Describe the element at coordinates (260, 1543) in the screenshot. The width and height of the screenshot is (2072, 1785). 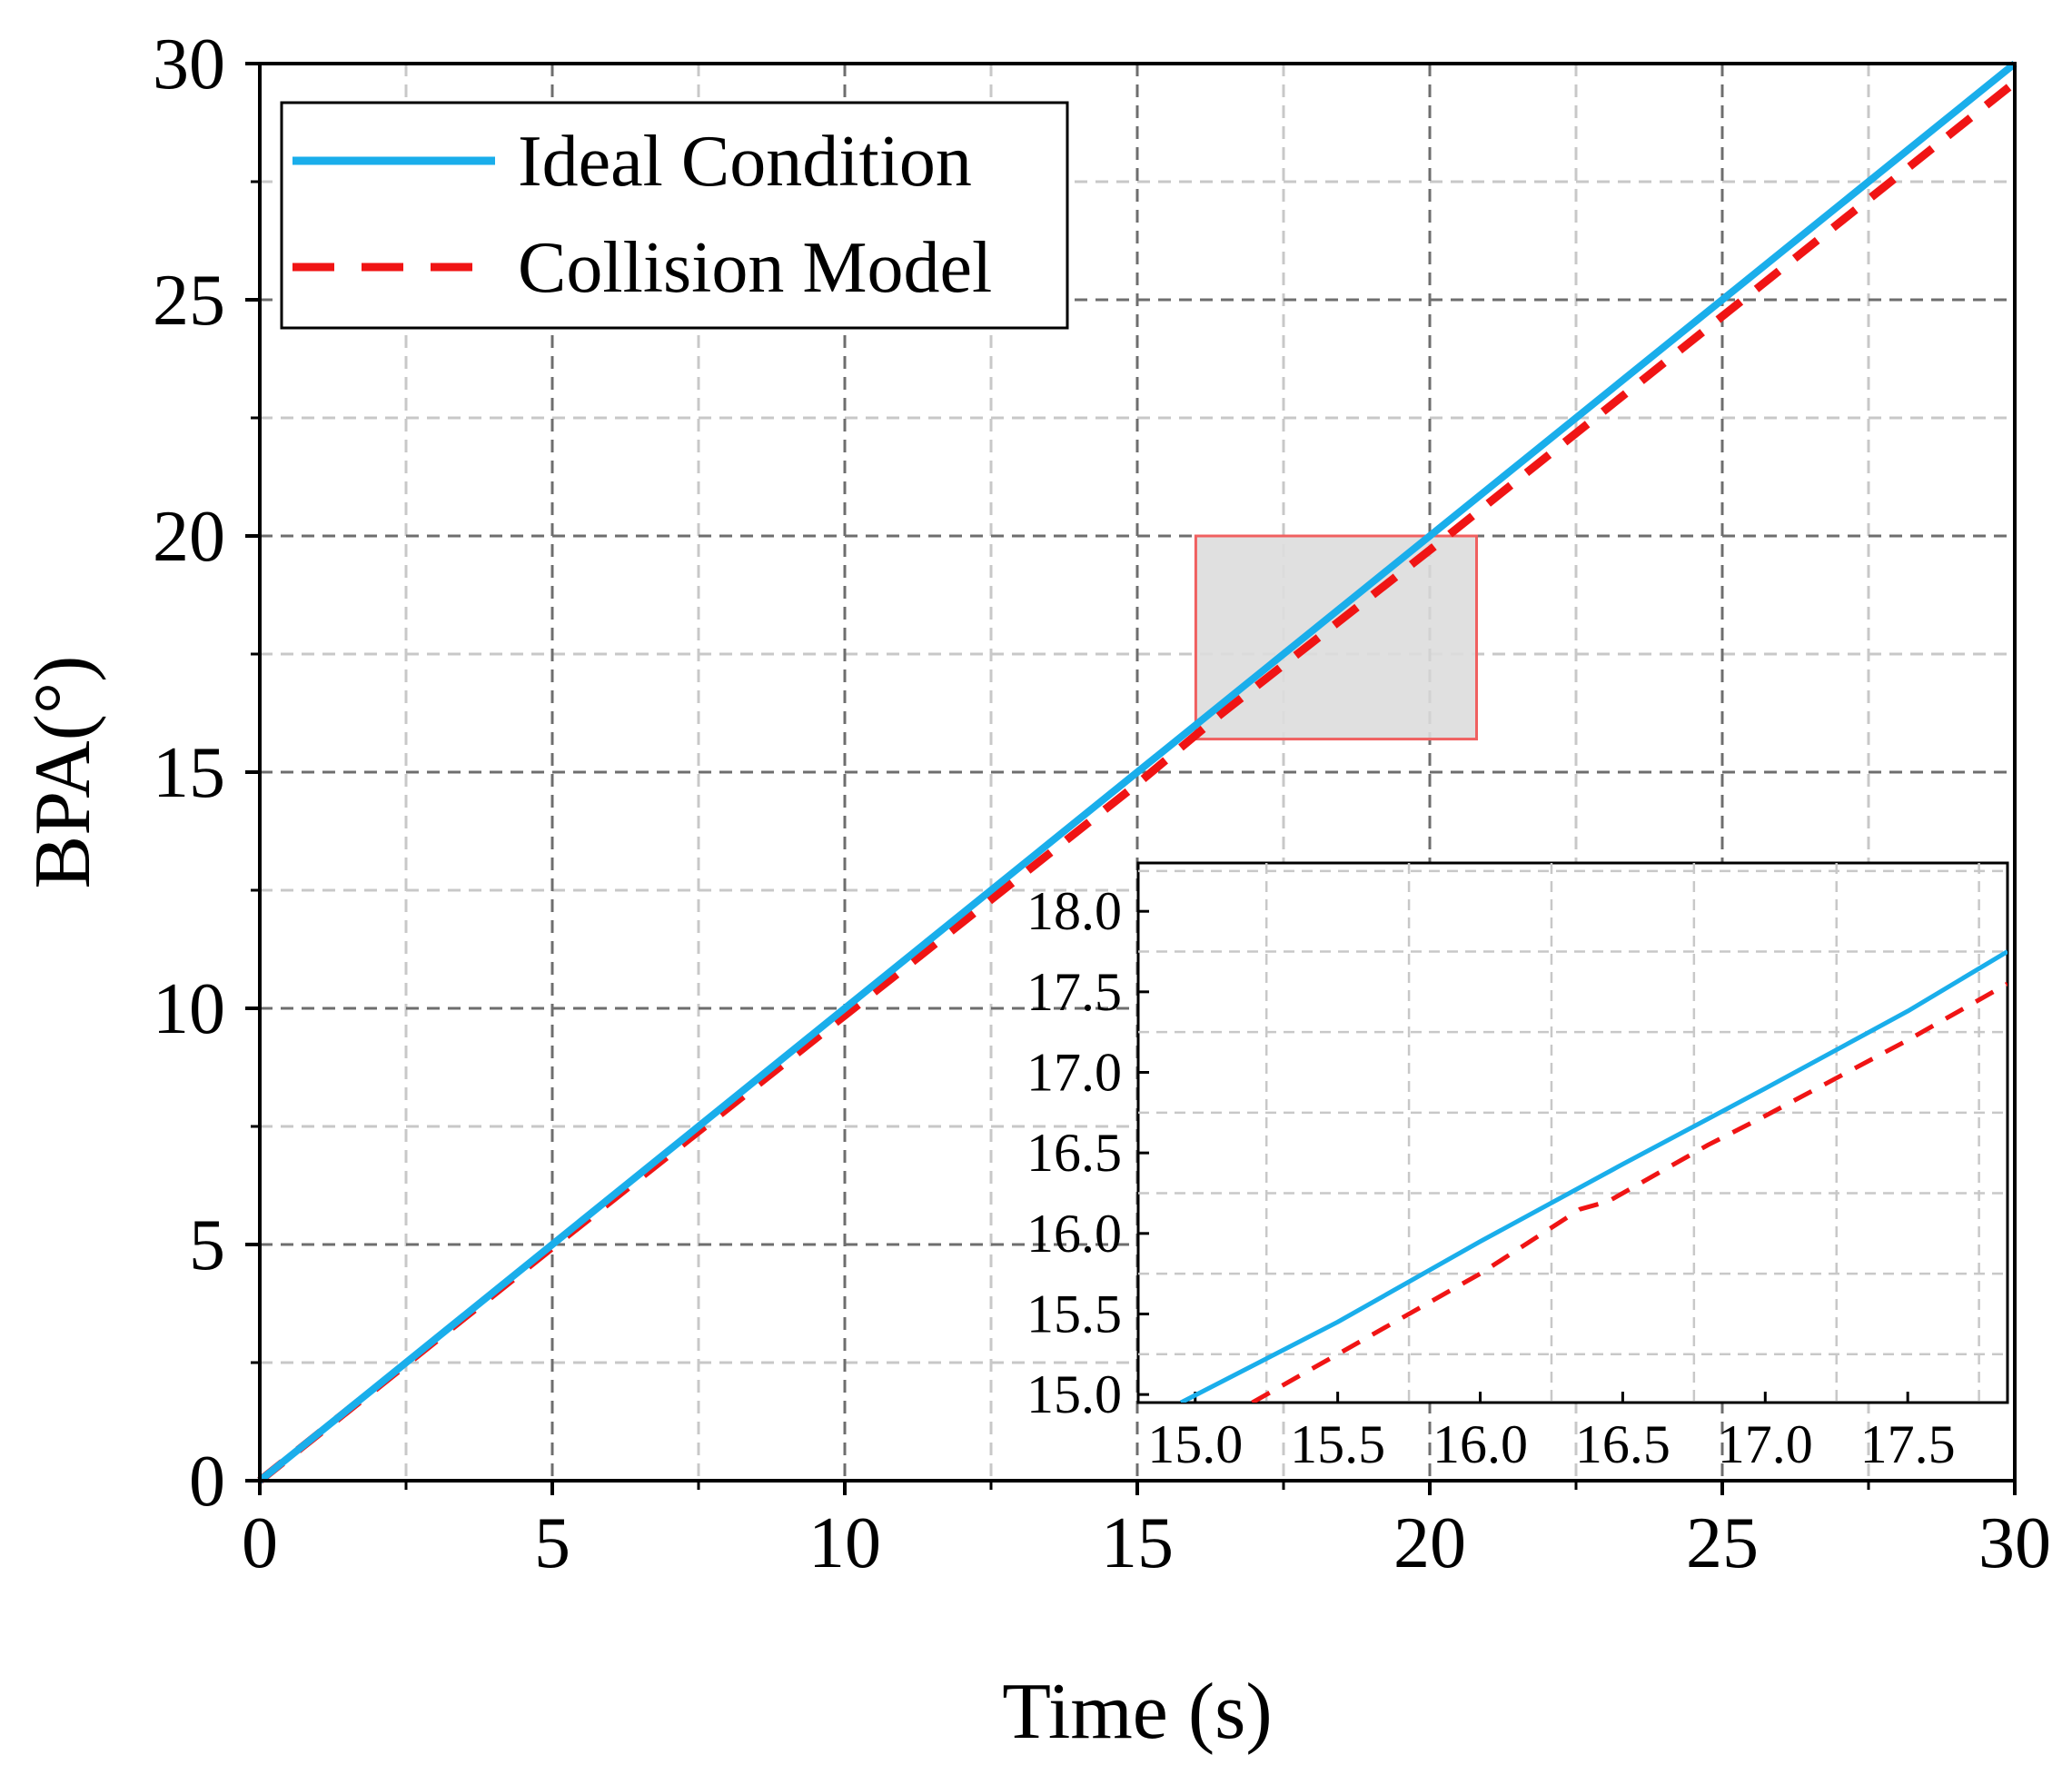
I see `x-tick-label: 0` at that location.